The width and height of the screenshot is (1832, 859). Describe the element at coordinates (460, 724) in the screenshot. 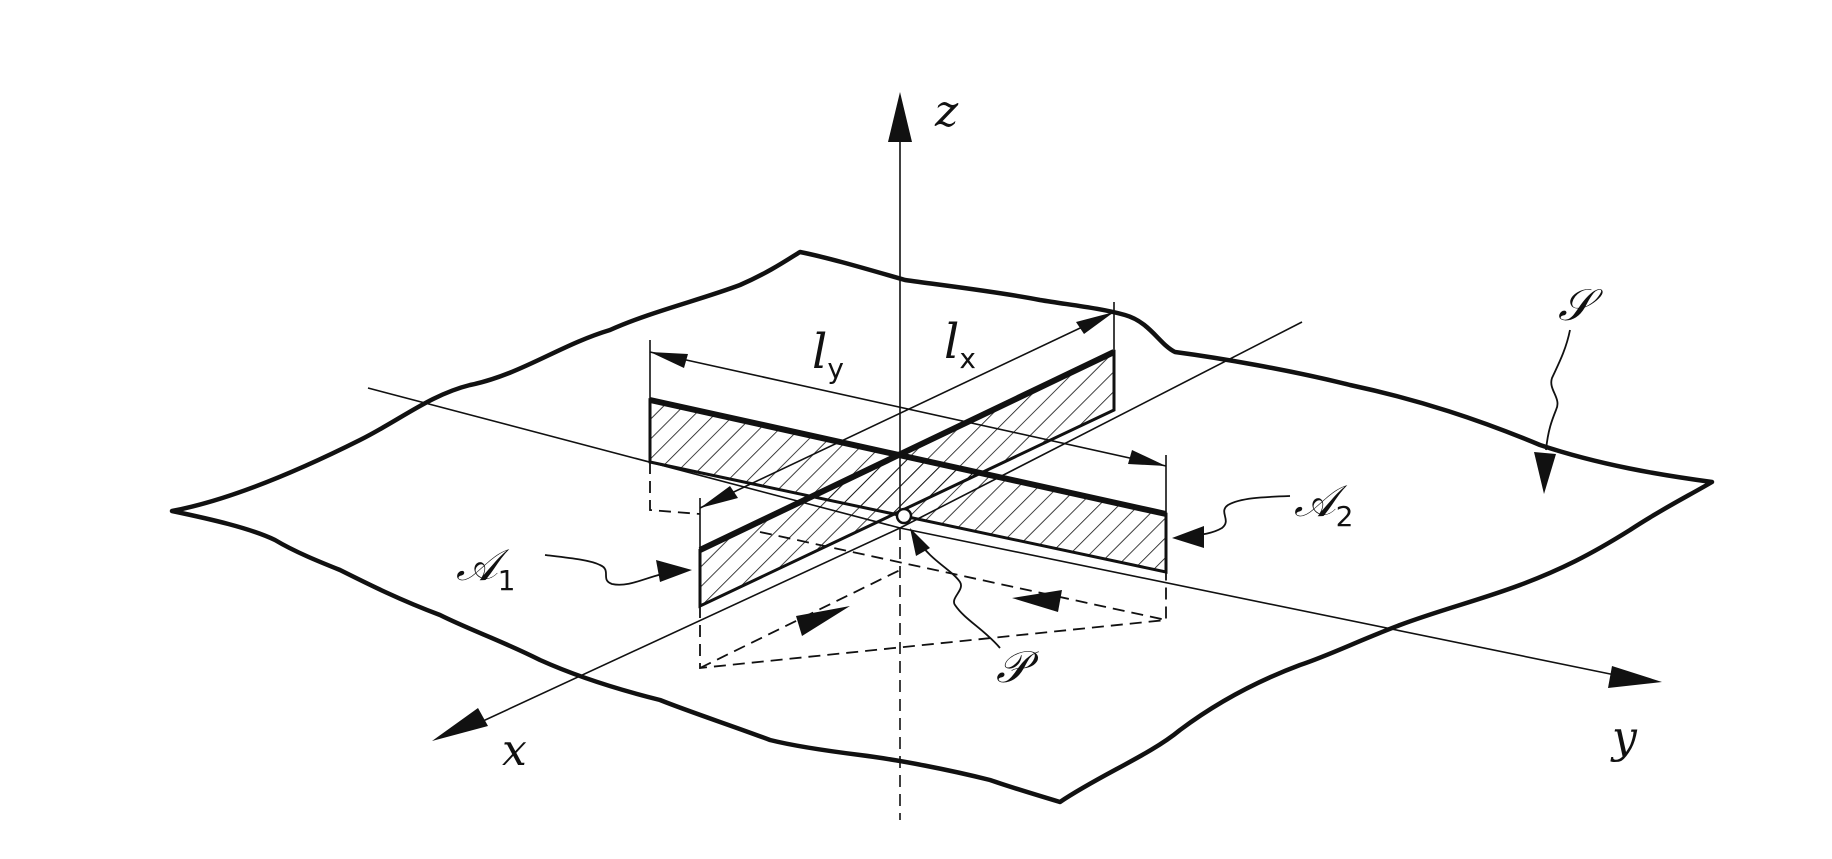

I see `x-axis-arrowhead` at that location.